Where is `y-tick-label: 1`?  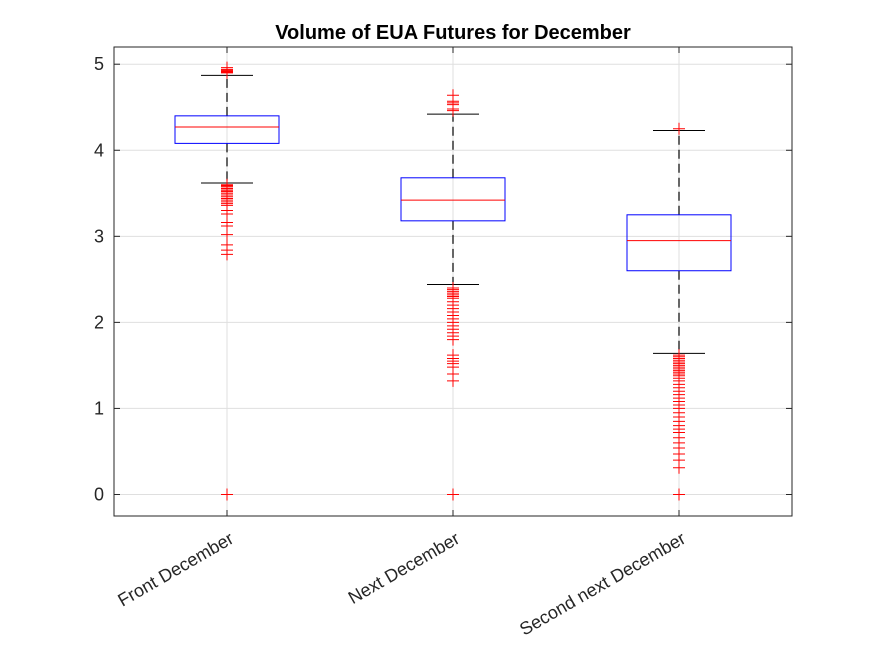
y-tick-label: 1 is located at coordinates (99, 408).